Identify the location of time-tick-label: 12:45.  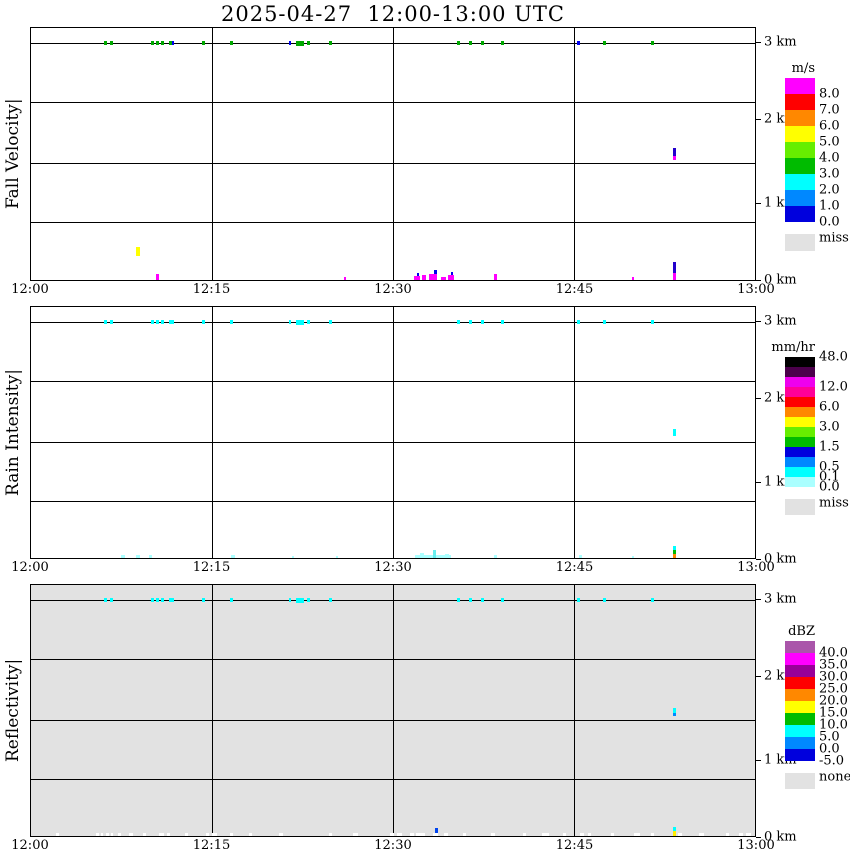
(574, 567).